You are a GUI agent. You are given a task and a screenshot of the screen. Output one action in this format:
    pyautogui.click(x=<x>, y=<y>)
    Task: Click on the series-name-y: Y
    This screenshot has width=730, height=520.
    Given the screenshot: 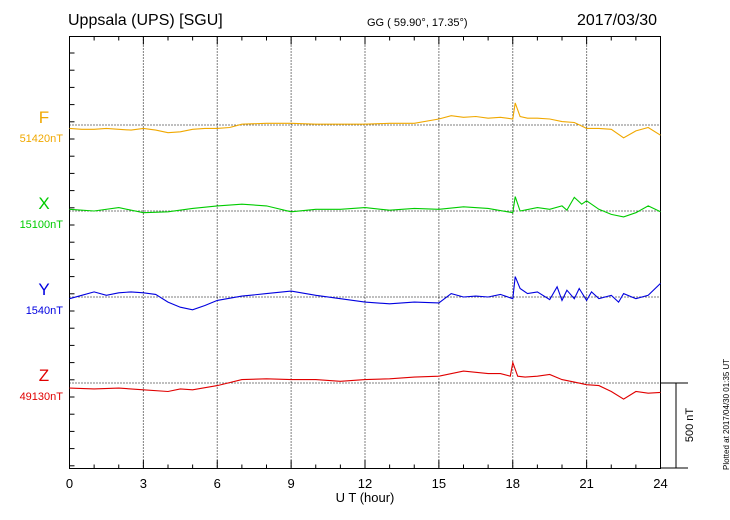 What is the action you would take?
    pyautogui.click(x=43, y=289)
    